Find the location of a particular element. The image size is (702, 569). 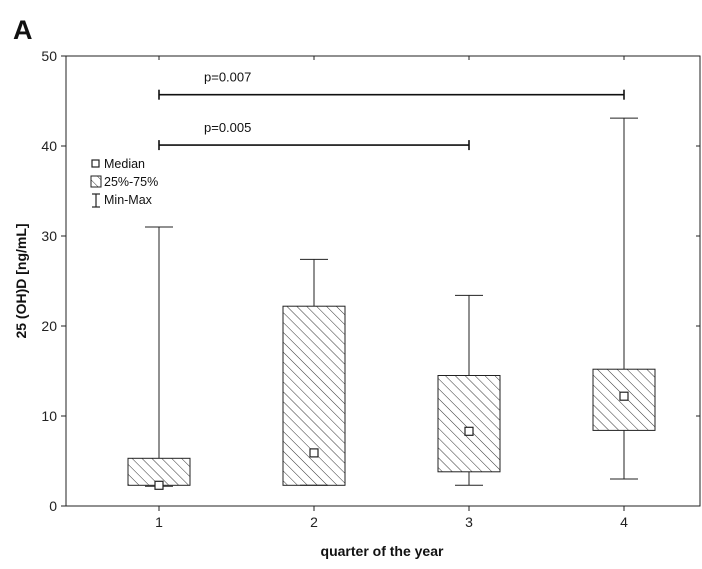

significance-annotations: p=0.007 p=0.005 is located at coordinates (391, 110).